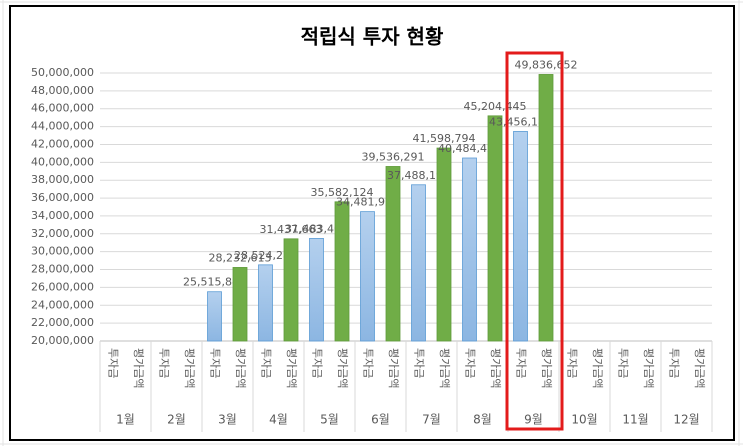 This screenshot has height=446, width=743. Describe the element at coordinates (62, 215) in the screenshot. I see `y-tick-label: 34,000,000` at that location.